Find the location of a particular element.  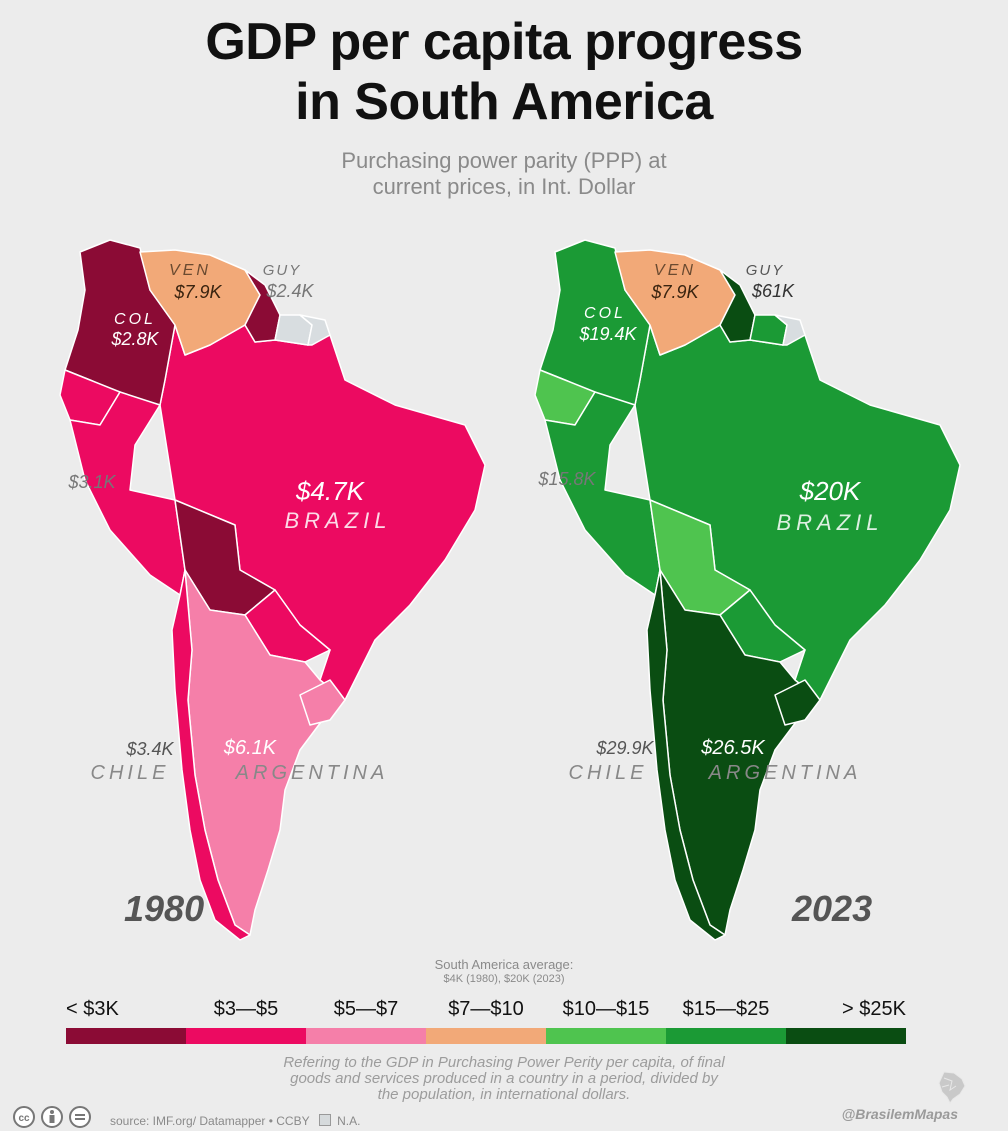

legend-item: > $25K is located at coordinates (846, 1022).